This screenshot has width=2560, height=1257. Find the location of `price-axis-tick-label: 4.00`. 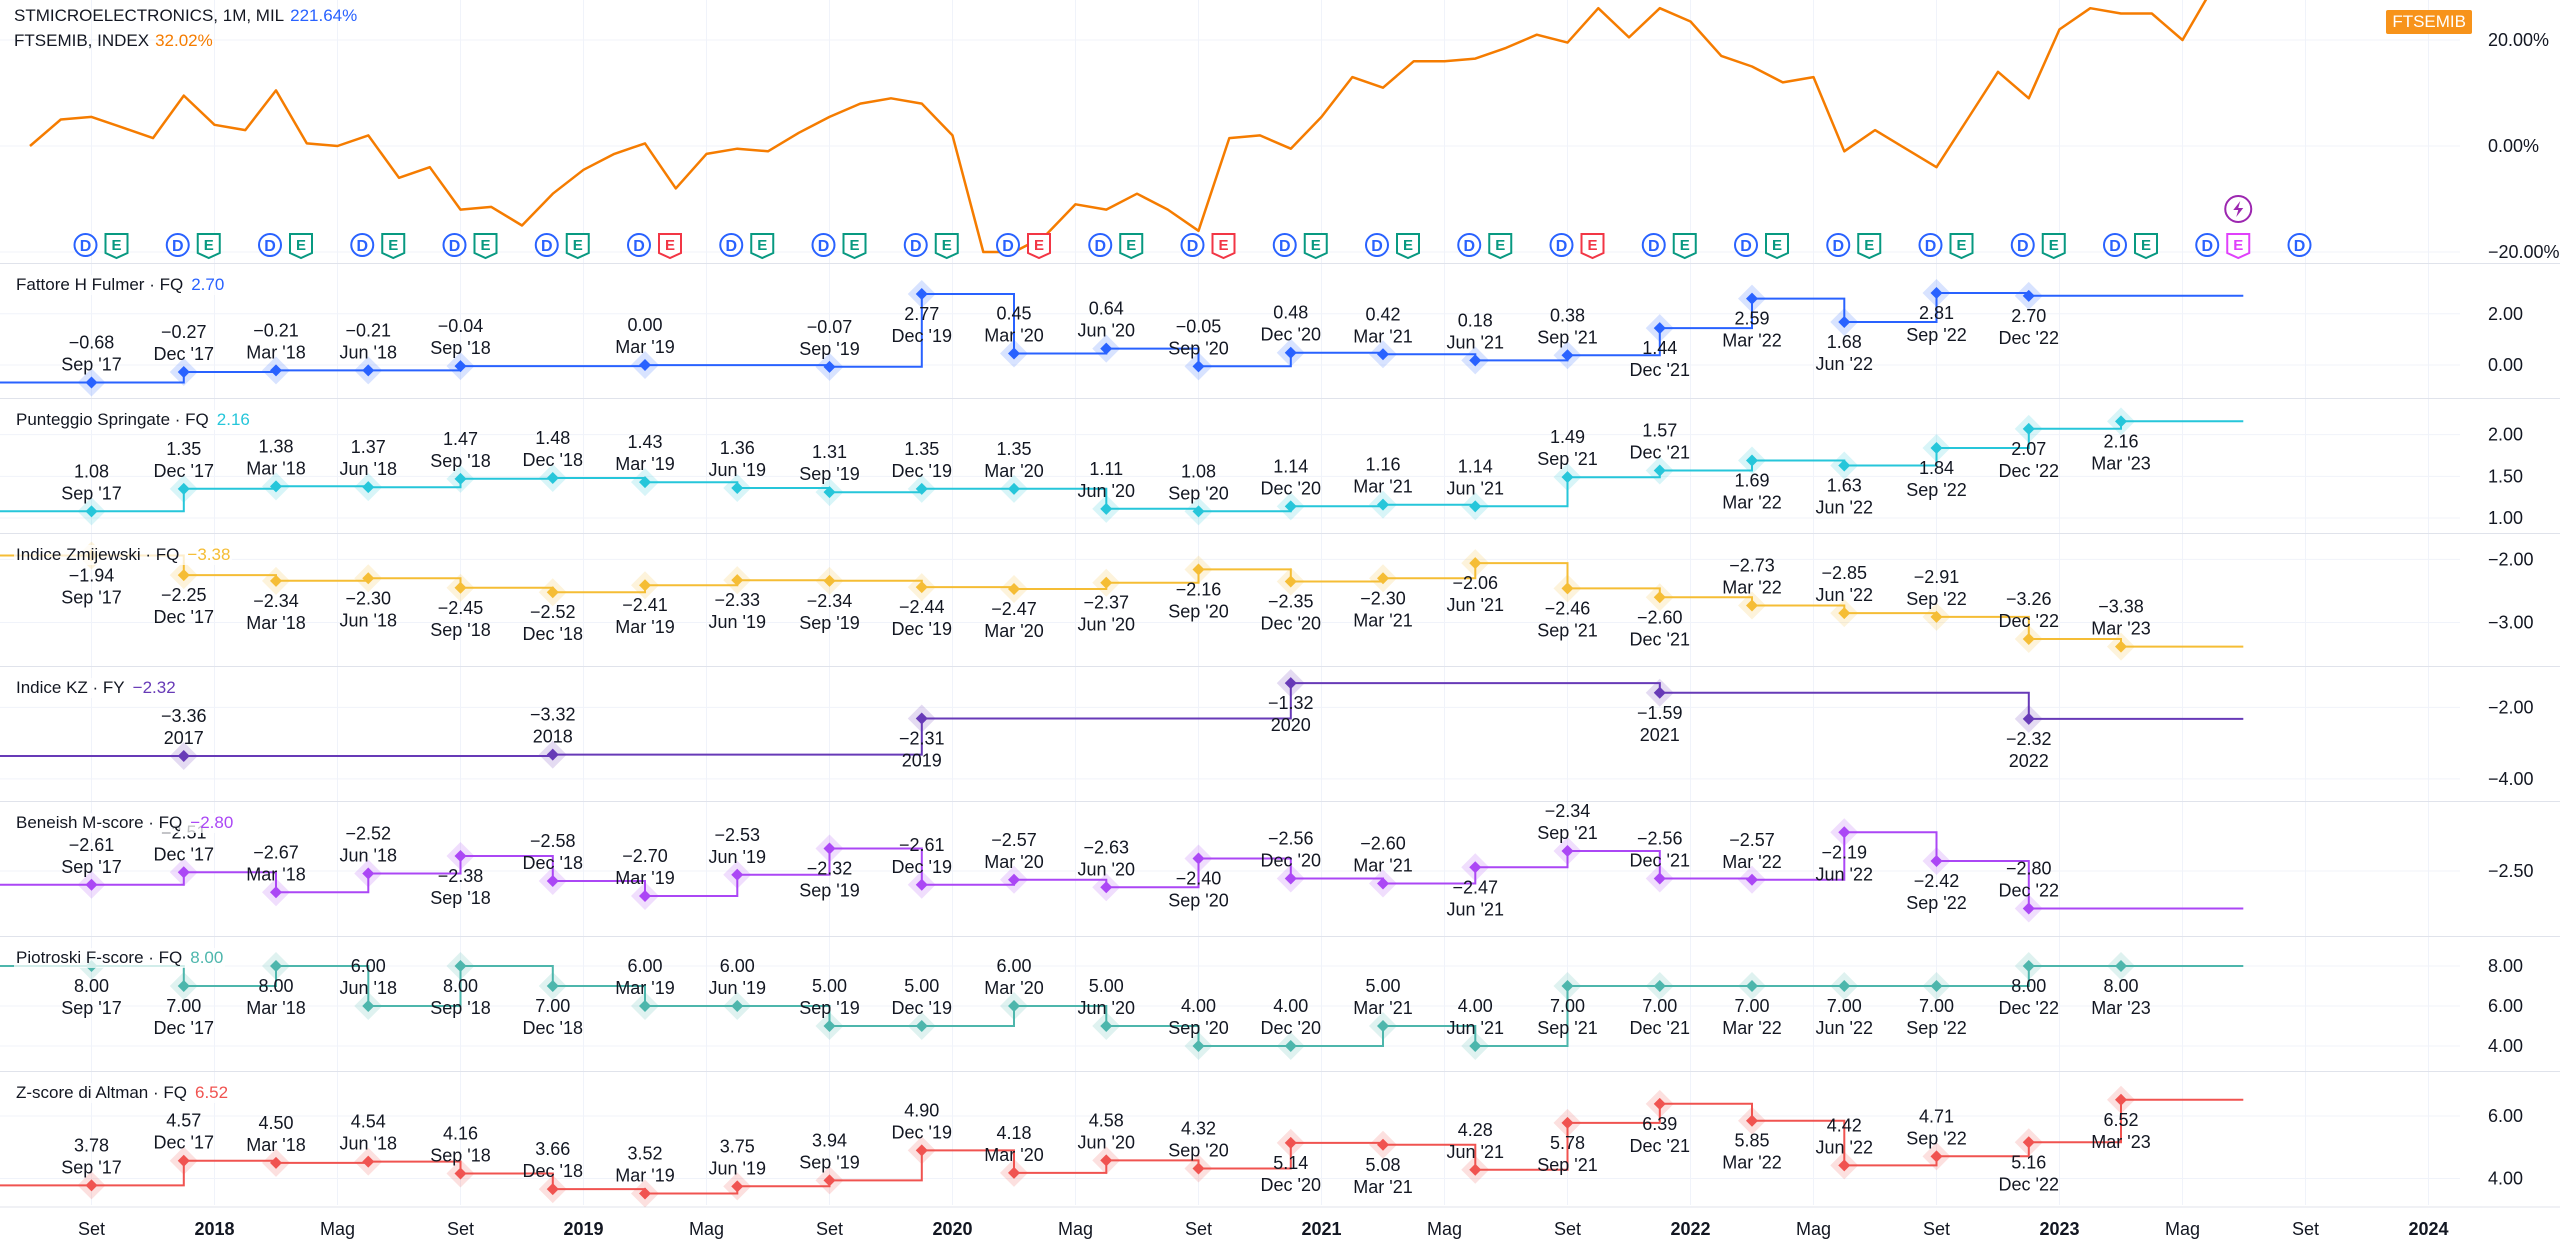

price-axis-tick-label: 4.00 is located at coordinates (2505, 1179).